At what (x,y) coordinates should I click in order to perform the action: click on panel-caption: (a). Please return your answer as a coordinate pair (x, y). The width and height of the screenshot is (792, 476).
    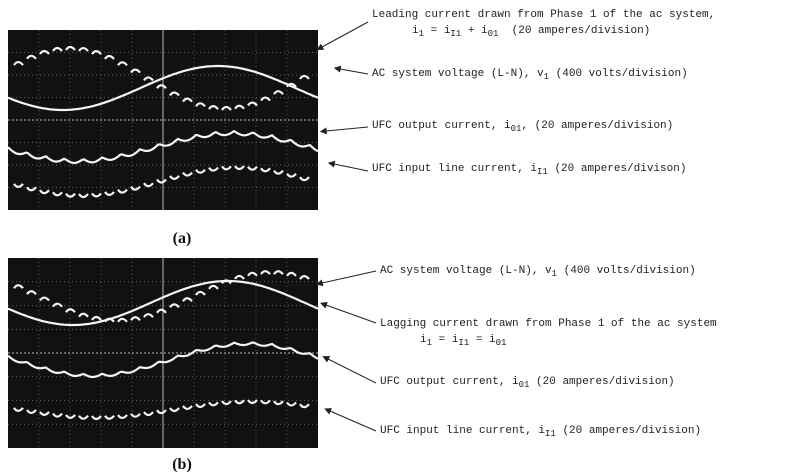
    Looking at the image, I should click on (182, 238).